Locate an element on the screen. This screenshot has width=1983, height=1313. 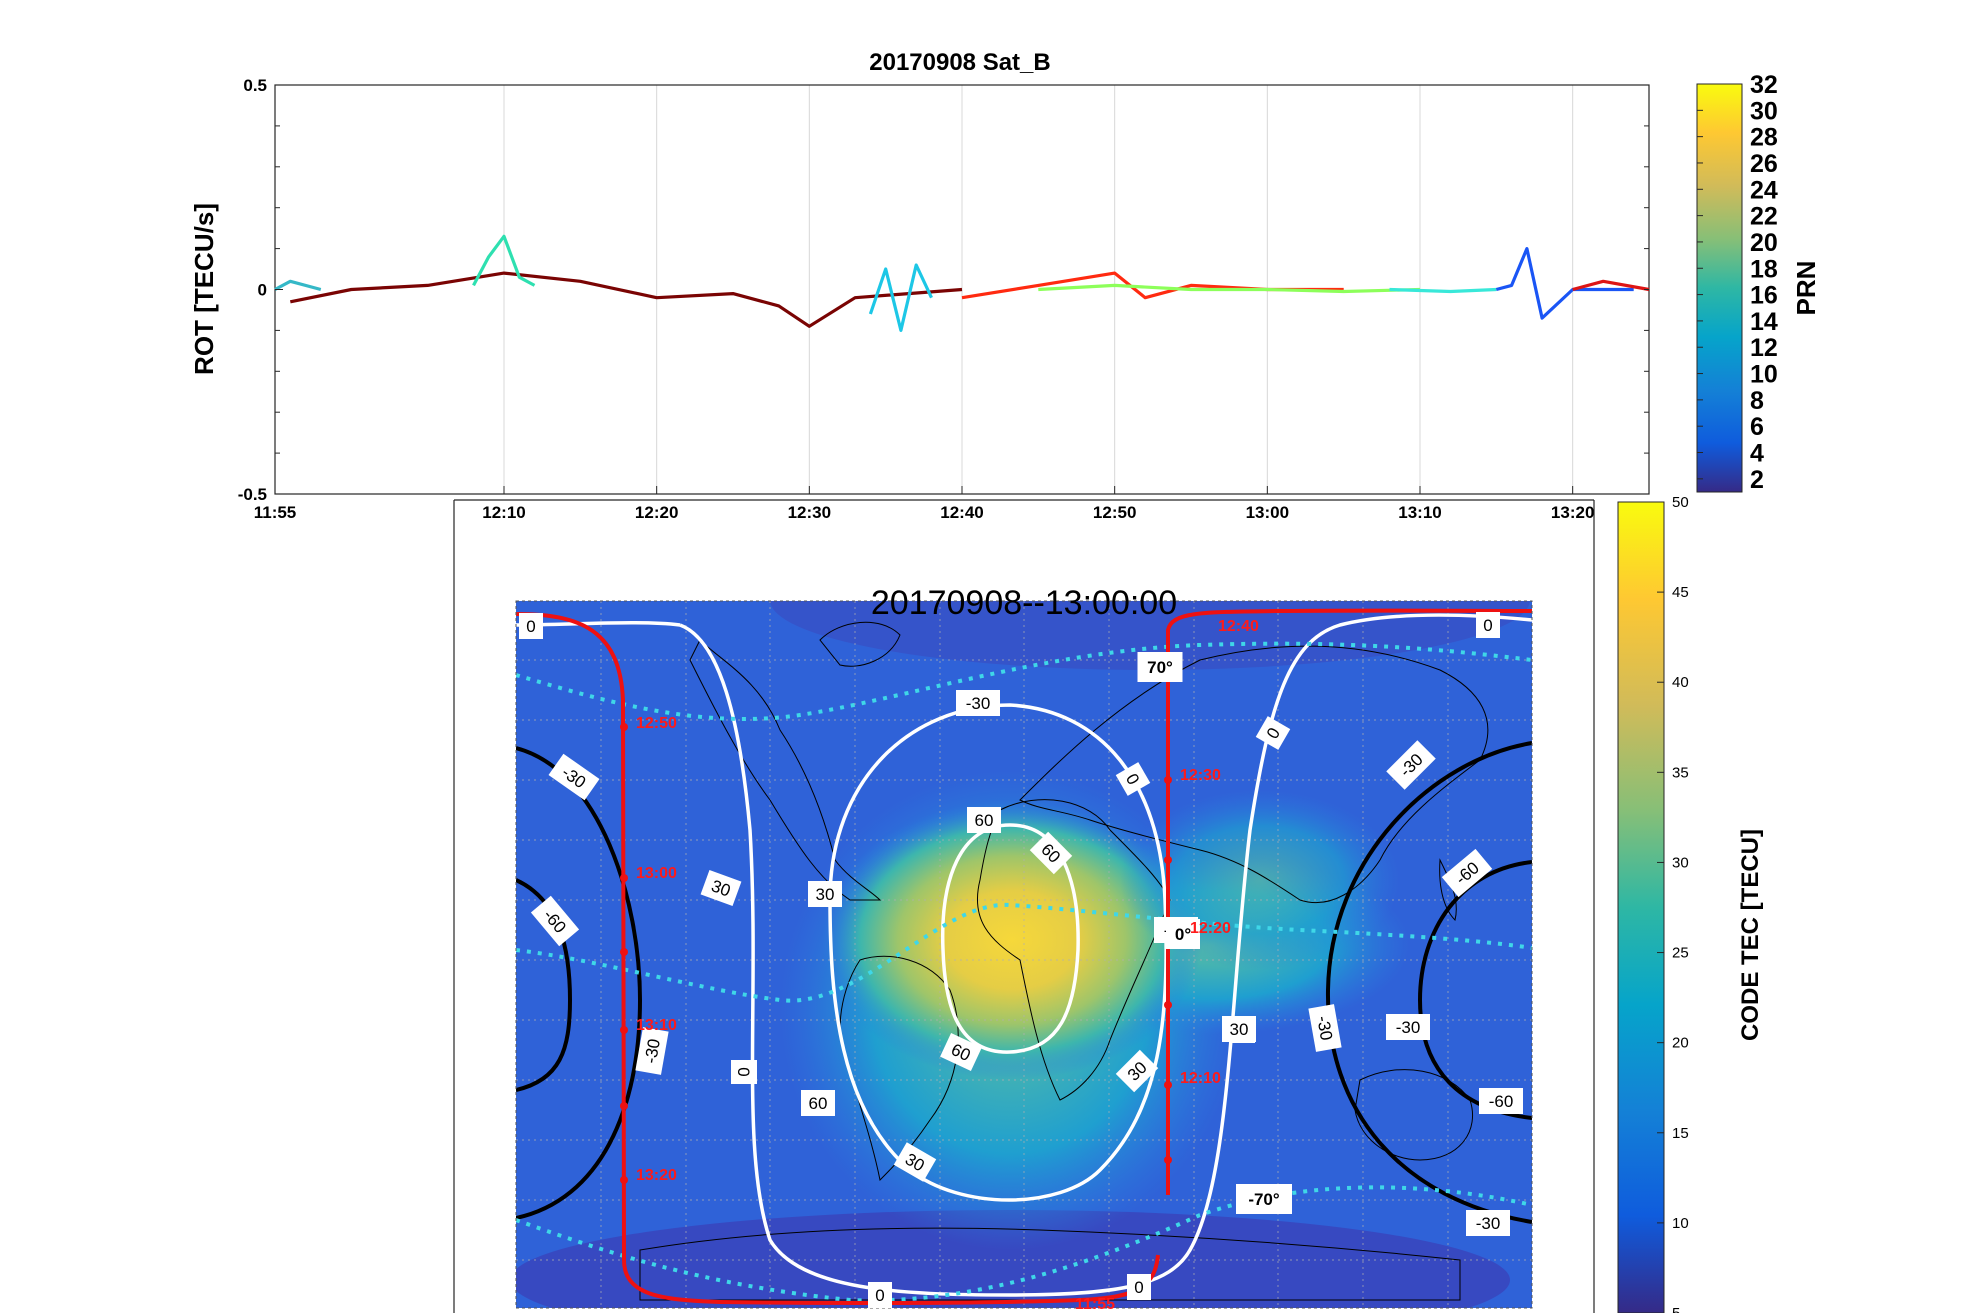
rot-chart-title: 20170908 Sat_B is located at coordinates (959, 62).